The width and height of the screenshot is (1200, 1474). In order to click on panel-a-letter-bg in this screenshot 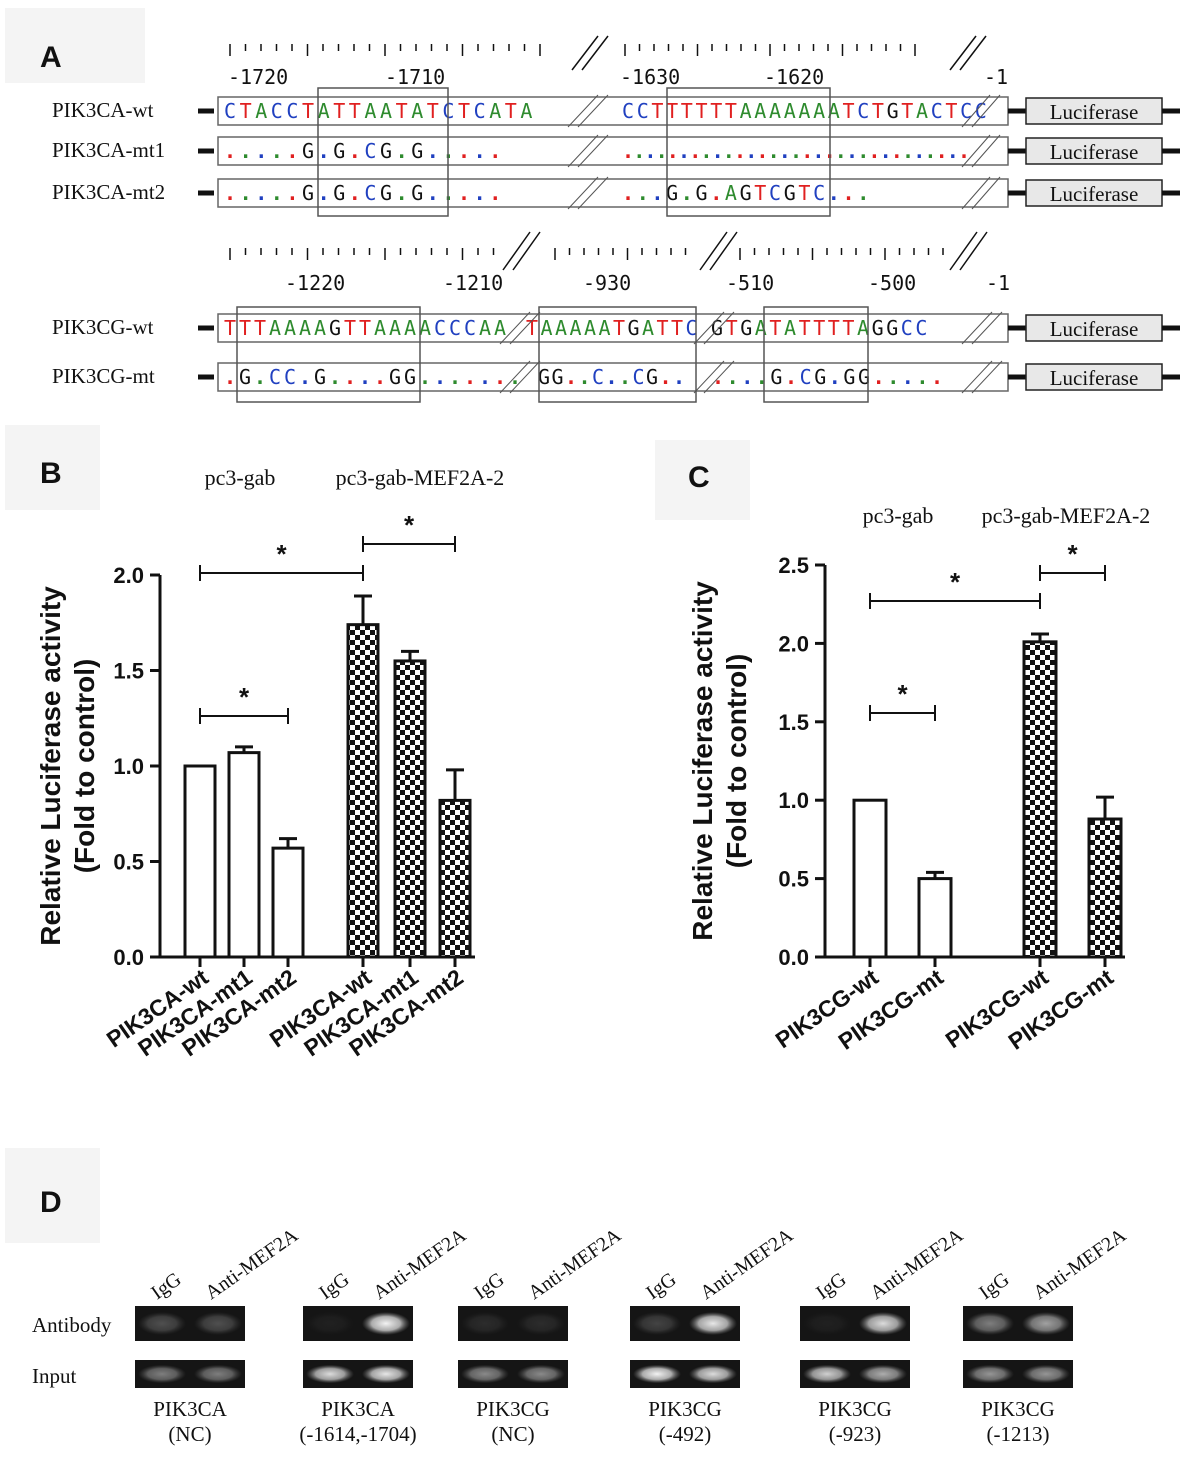, I will do `click(75, 45)`.